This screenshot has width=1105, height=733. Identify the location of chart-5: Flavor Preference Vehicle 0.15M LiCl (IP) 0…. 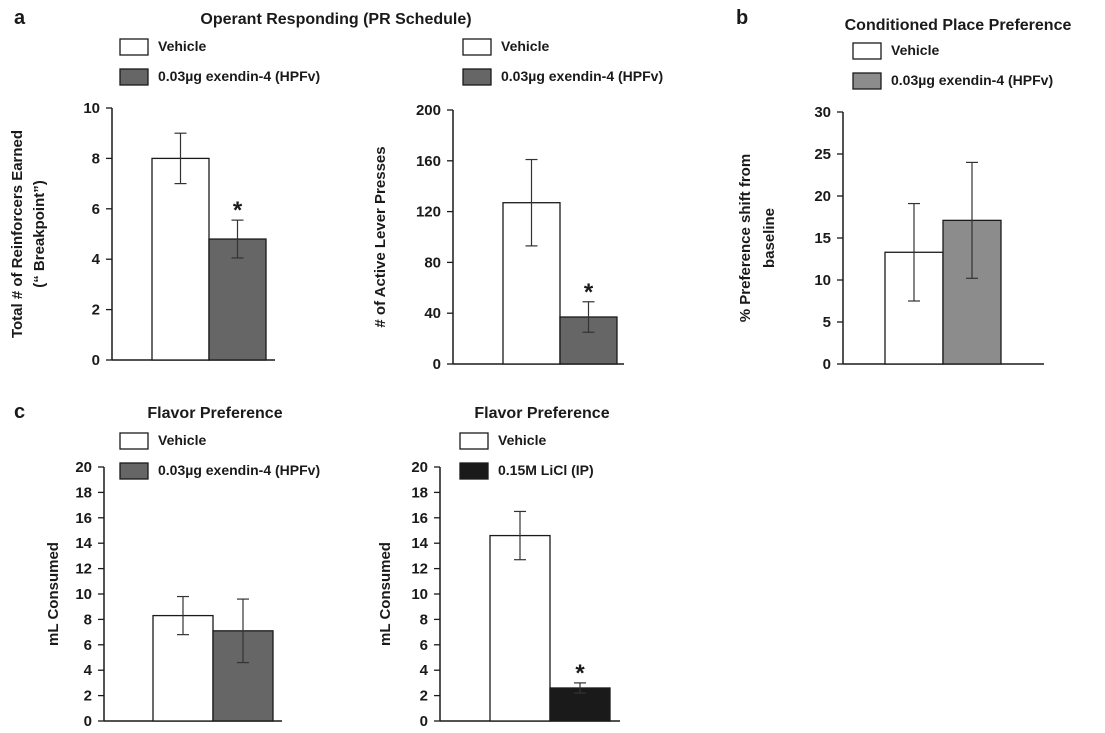
(498, 567).